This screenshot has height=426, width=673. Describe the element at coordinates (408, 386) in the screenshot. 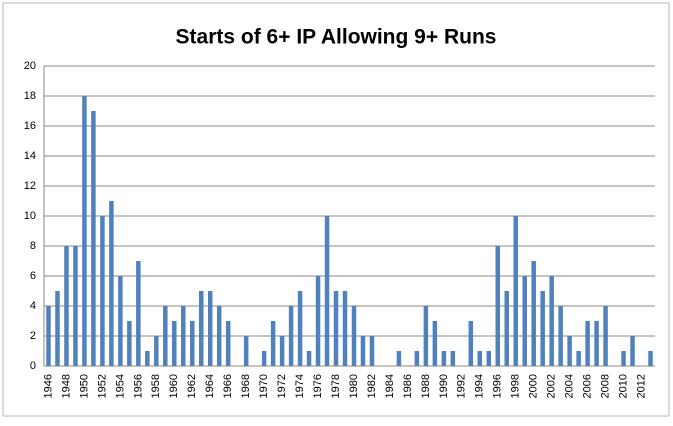

I see `x-tick-label: 1986` at that location.